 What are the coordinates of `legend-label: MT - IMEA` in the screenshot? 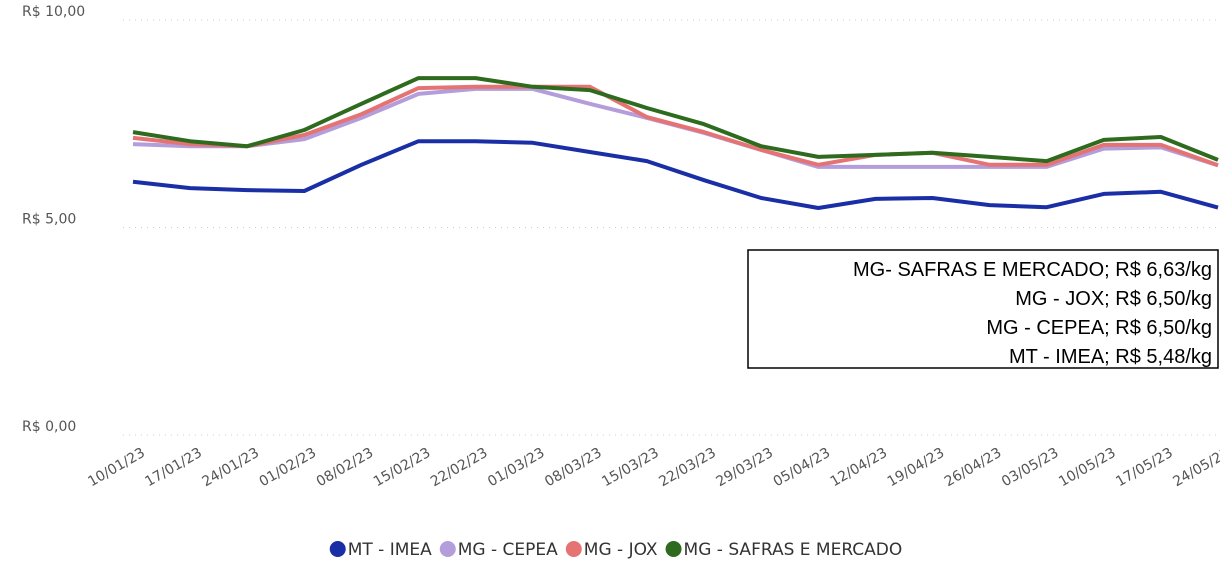 It's located at (390, 550).